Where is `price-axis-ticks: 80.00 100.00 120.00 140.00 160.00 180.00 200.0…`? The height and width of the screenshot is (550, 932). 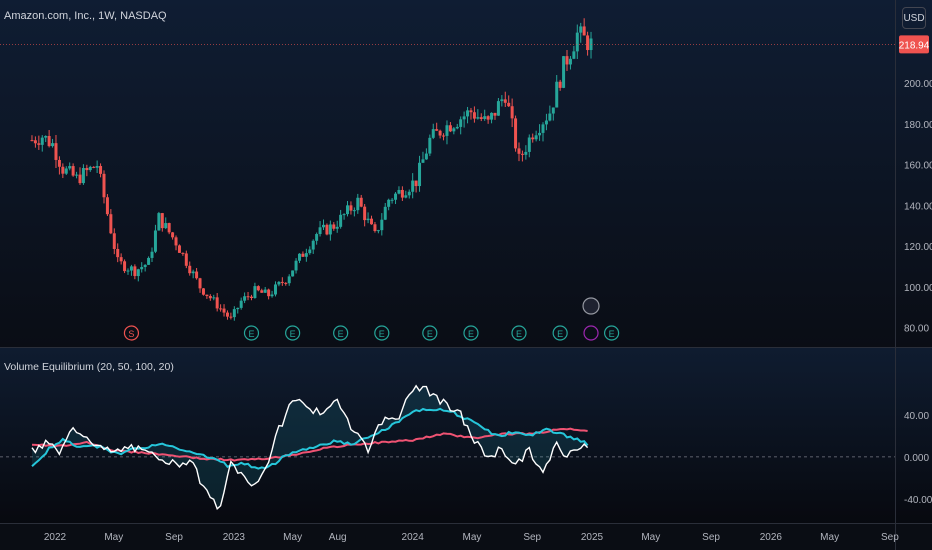 price-axis-ticks: 80.00 100.00 120.00 140.00 160.00 180.00 200.0… is located at coordinates (918, 207).